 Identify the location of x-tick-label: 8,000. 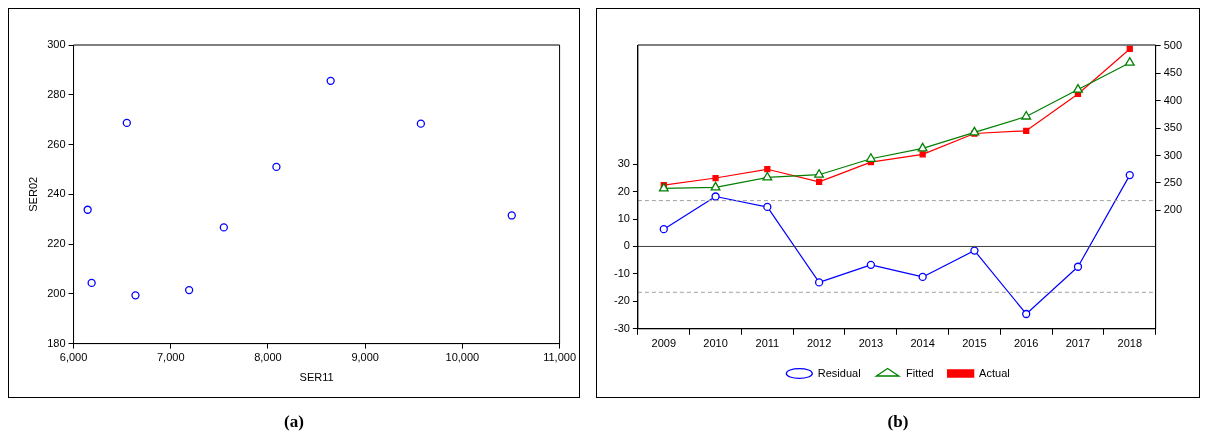
(268, 357).